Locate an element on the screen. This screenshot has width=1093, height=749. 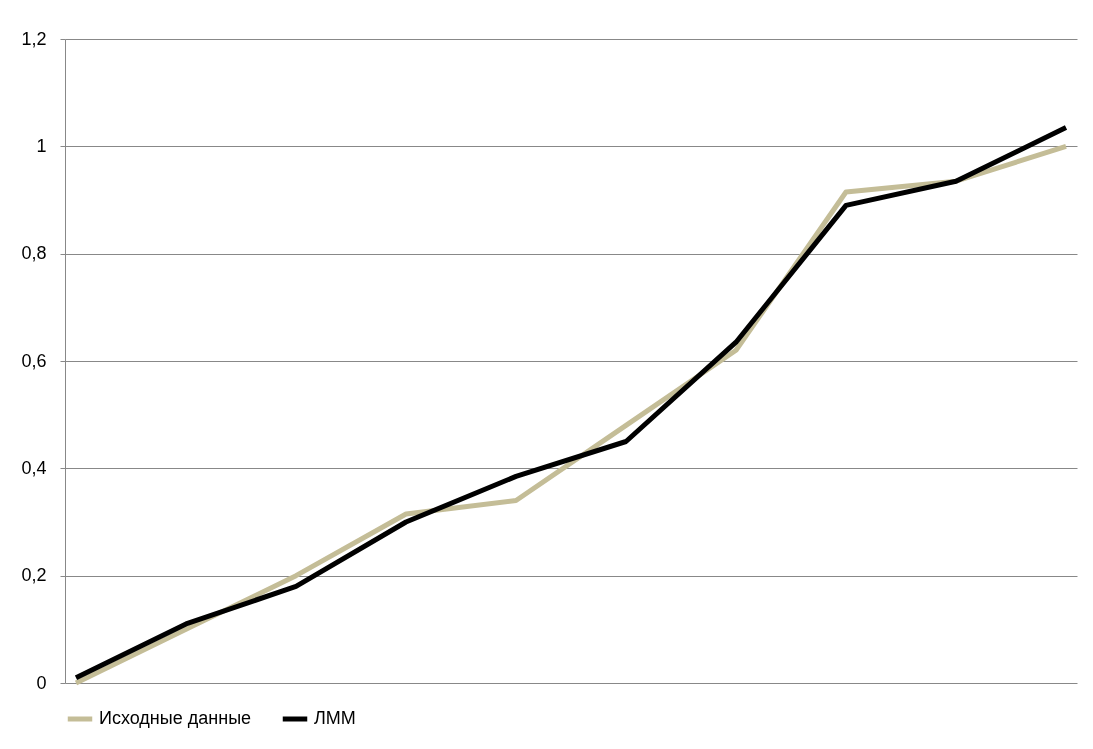
y-tick-label: 1 is located at coordinates (41, 145).